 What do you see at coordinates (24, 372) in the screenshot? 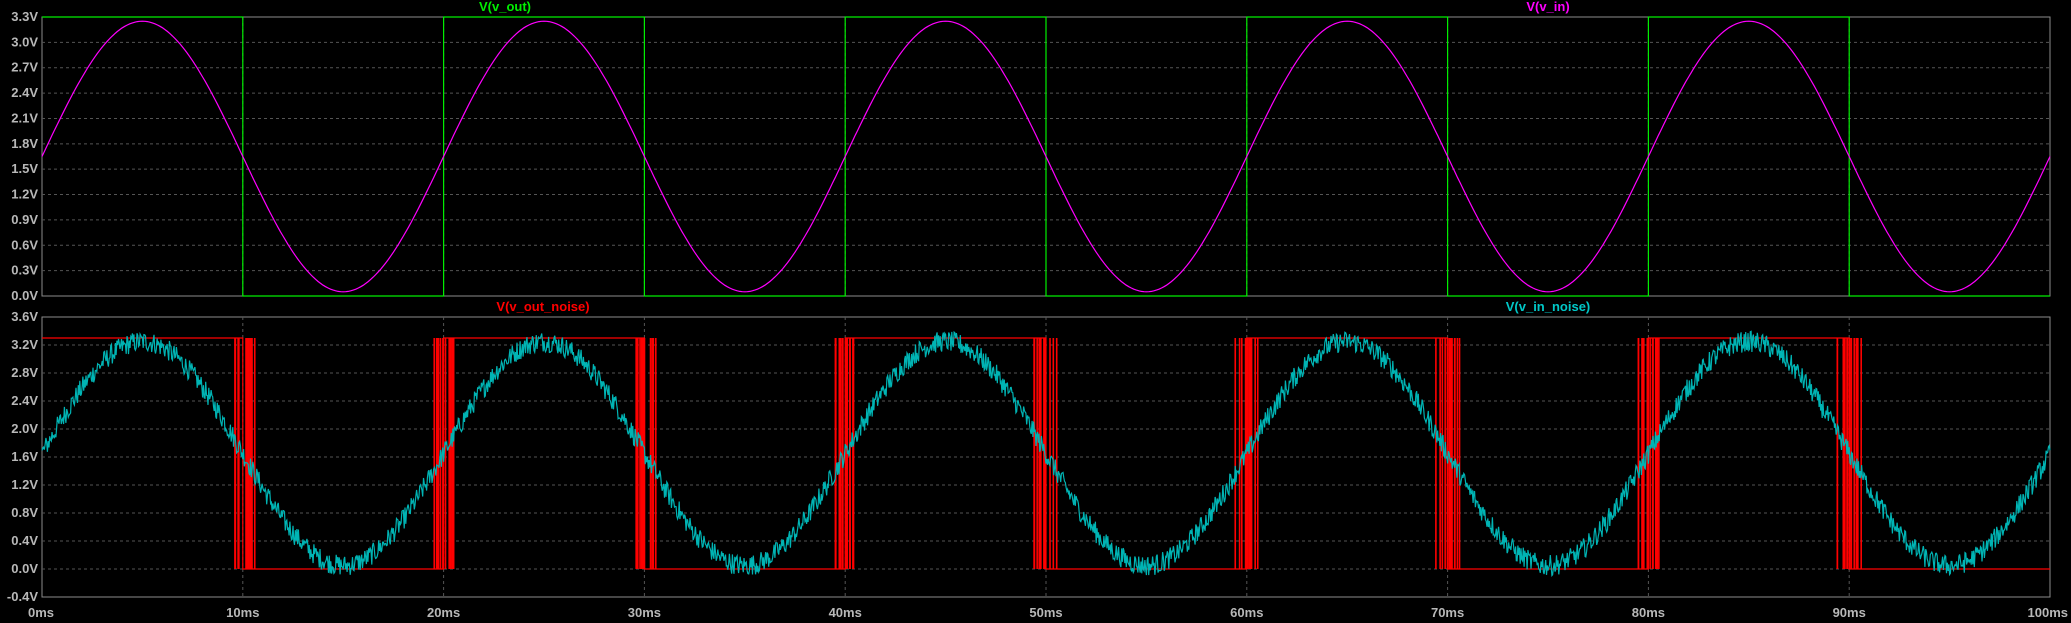
I see `y-tick-label: 2.8V` at bounding box center [24, 372].